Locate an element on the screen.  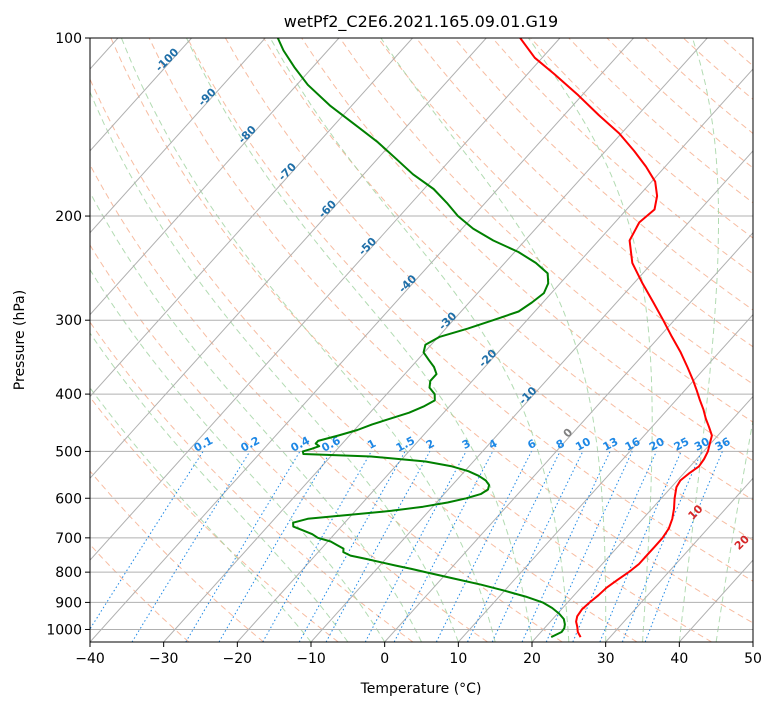
mixing-ratio-label: 3 is located at coordinates (466, 444).